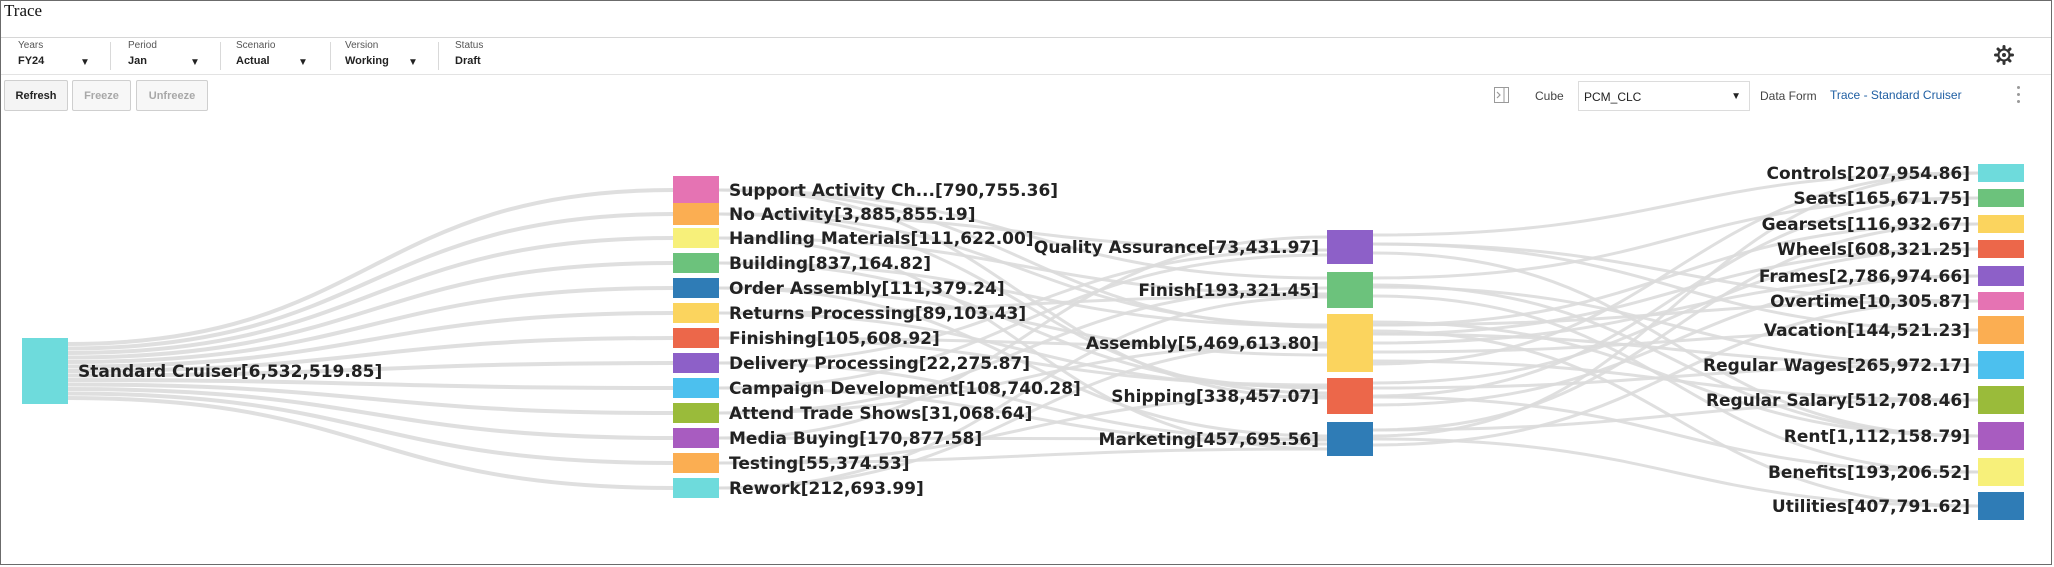 This screenshot has height=567, width=2054. Describe the element at coordinates (1894, 330) in the screenshot. I see `sankey-node-account: Vacation[144,521.23]` at that location.